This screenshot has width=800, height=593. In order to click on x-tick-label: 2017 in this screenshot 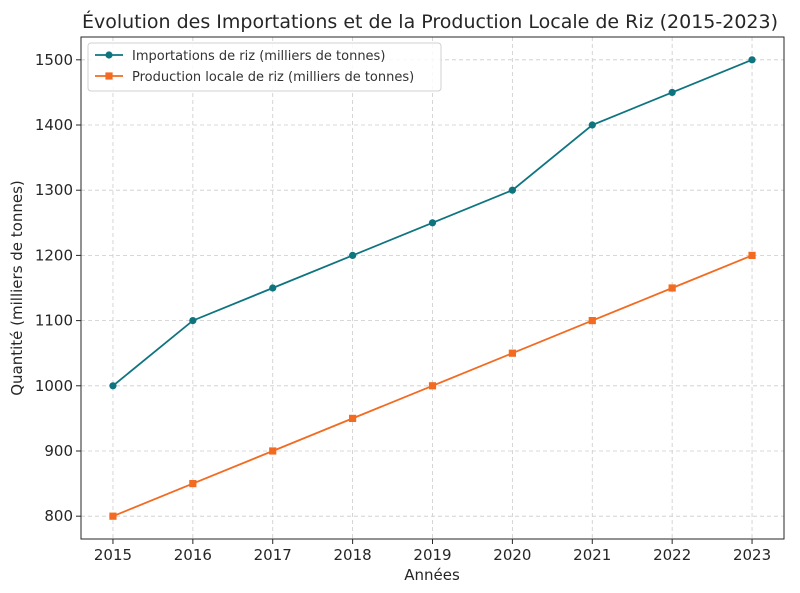, I will do `click(273, 555)`.